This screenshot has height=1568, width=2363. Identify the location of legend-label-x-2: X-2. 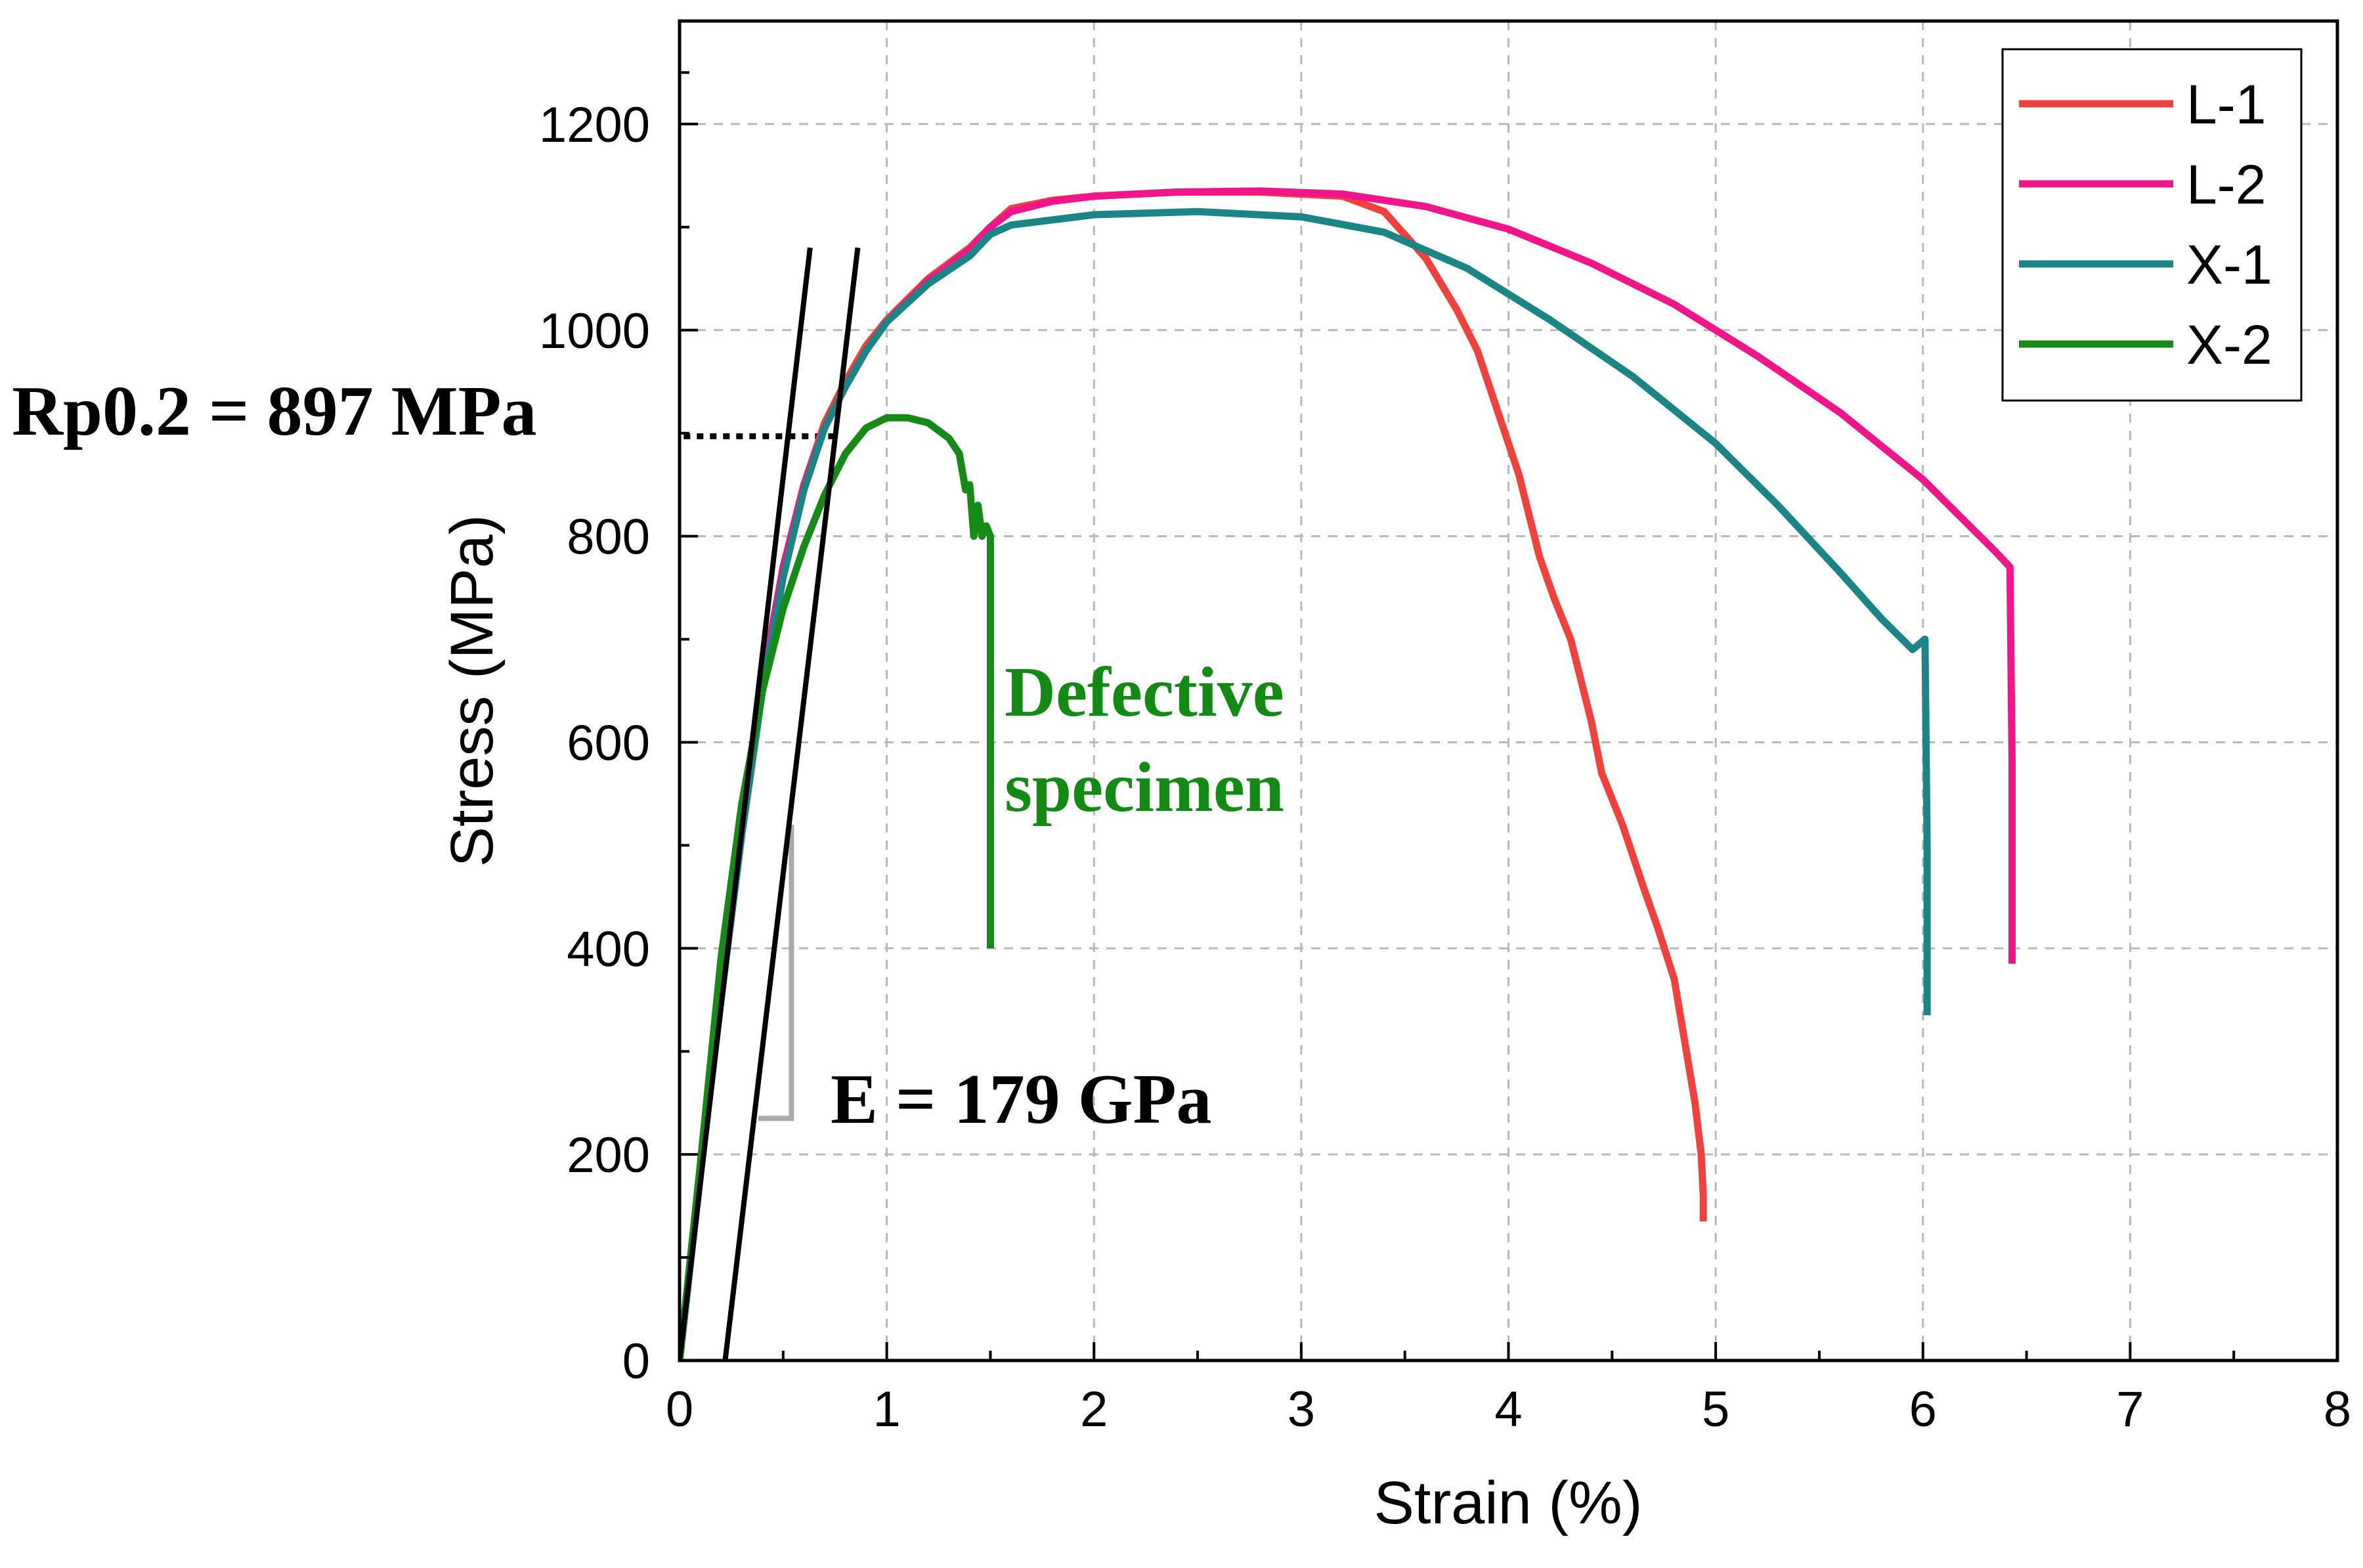
(2229, 345).